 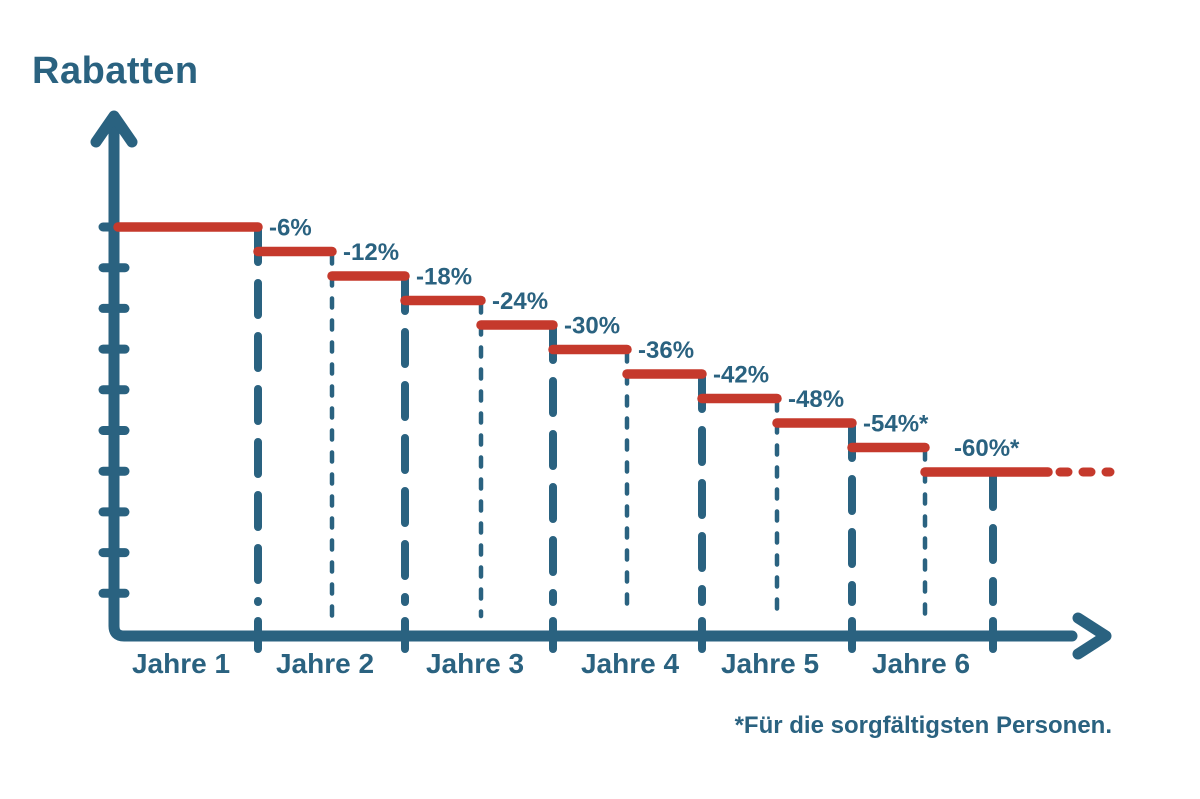 I want to click on x-axis-category-label: Jahre 2, so click(x=325, y=663).